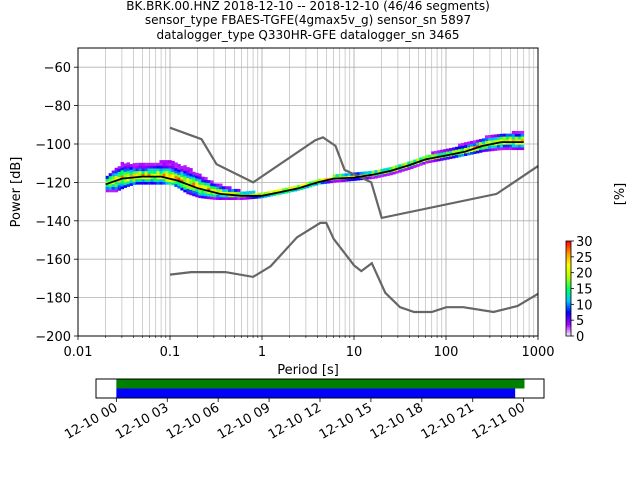  I want to click on timeline-tick-label: 12-10 06, so click(193, 421).